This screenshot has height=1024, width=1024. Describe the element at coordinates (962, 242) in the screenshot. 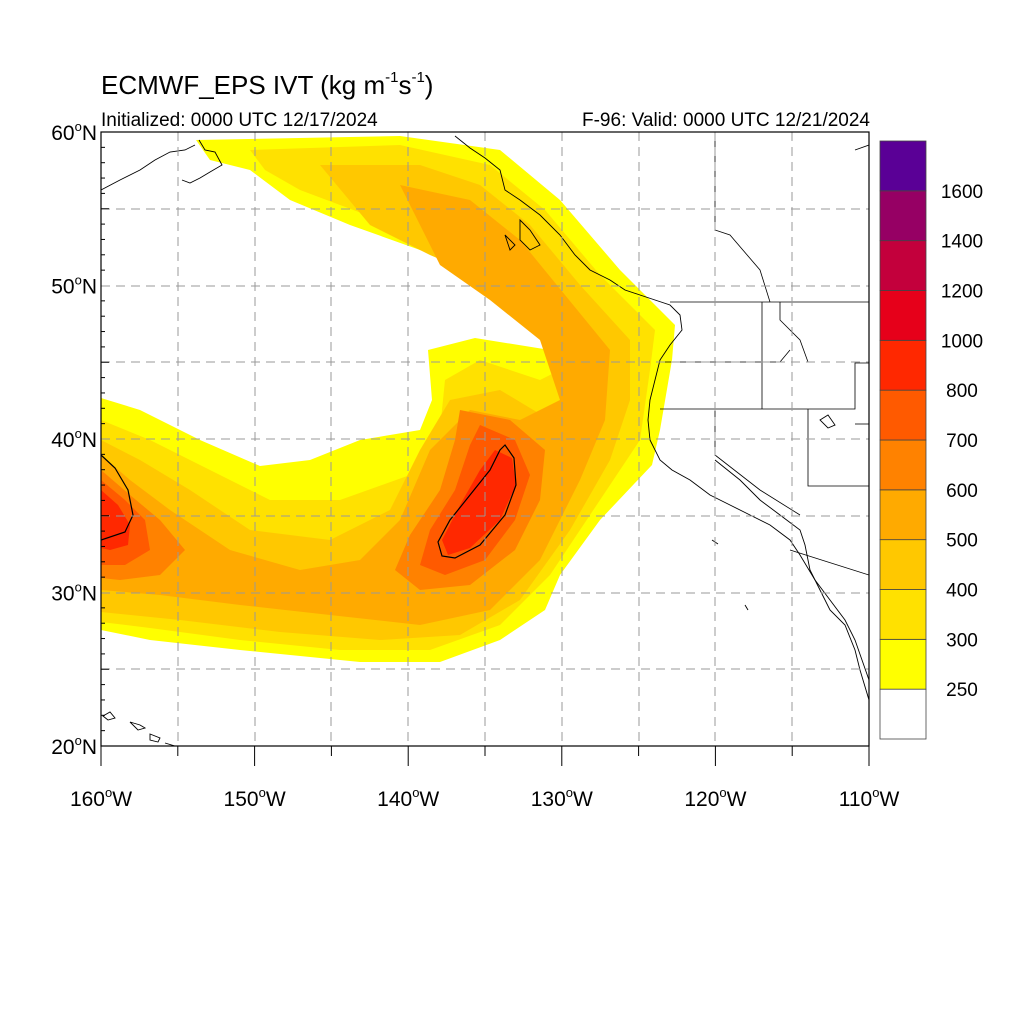

I see `legend-label: 1400` at that location.